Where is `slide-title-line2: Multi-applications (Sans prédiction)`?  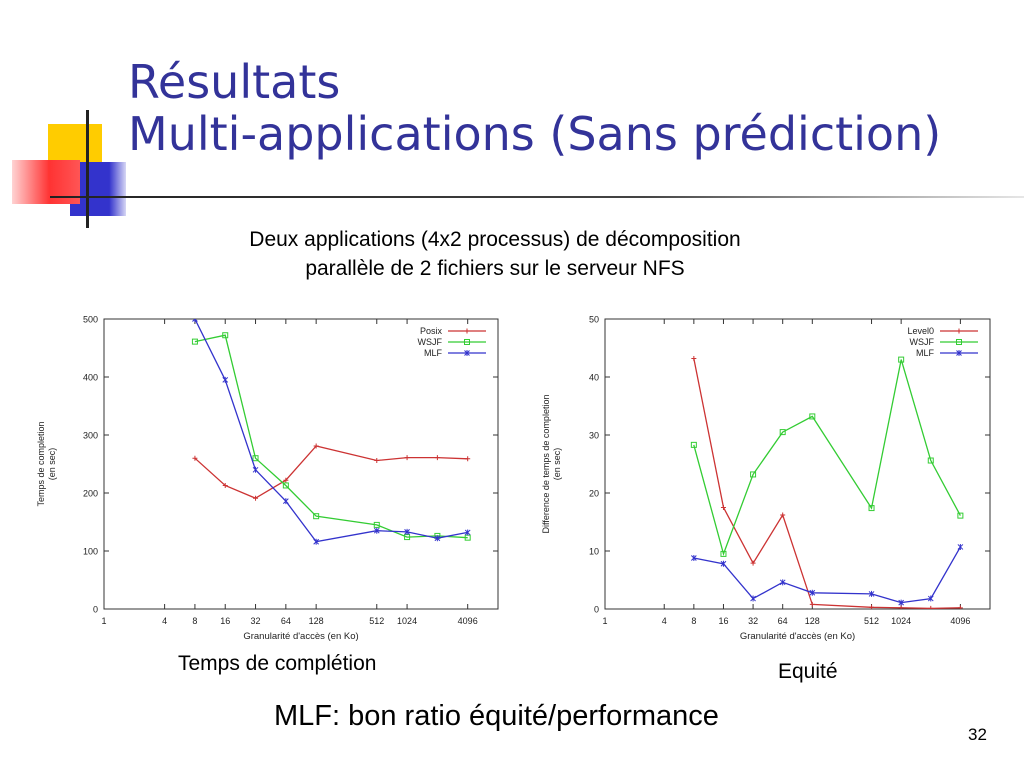 slide-title-line2: Multi-applications (Sans prédiction) is located at coordinates (535, 134).